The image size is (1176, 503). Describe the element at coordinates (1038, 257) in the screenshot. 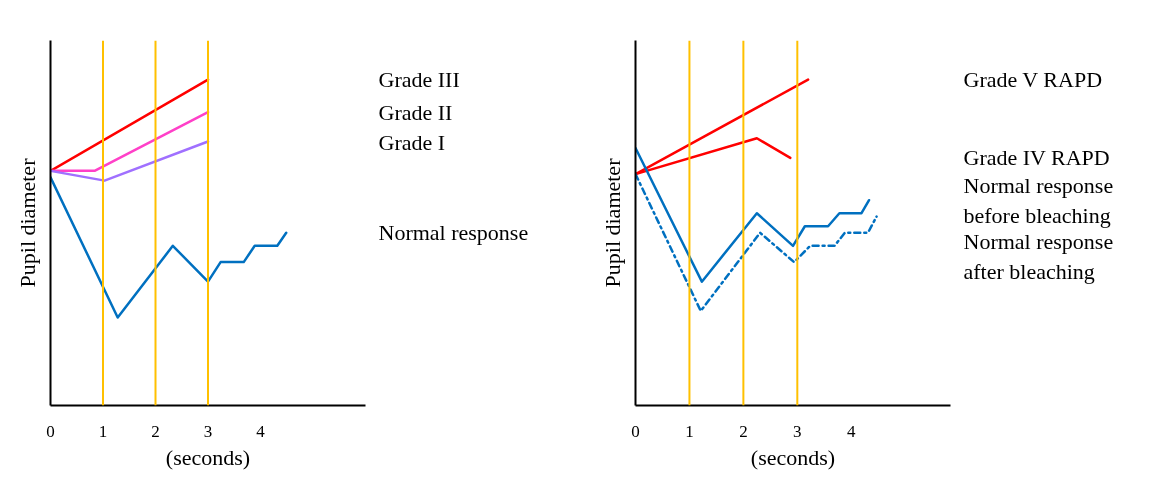

I see `text: Normal response after bleaching` at that location.